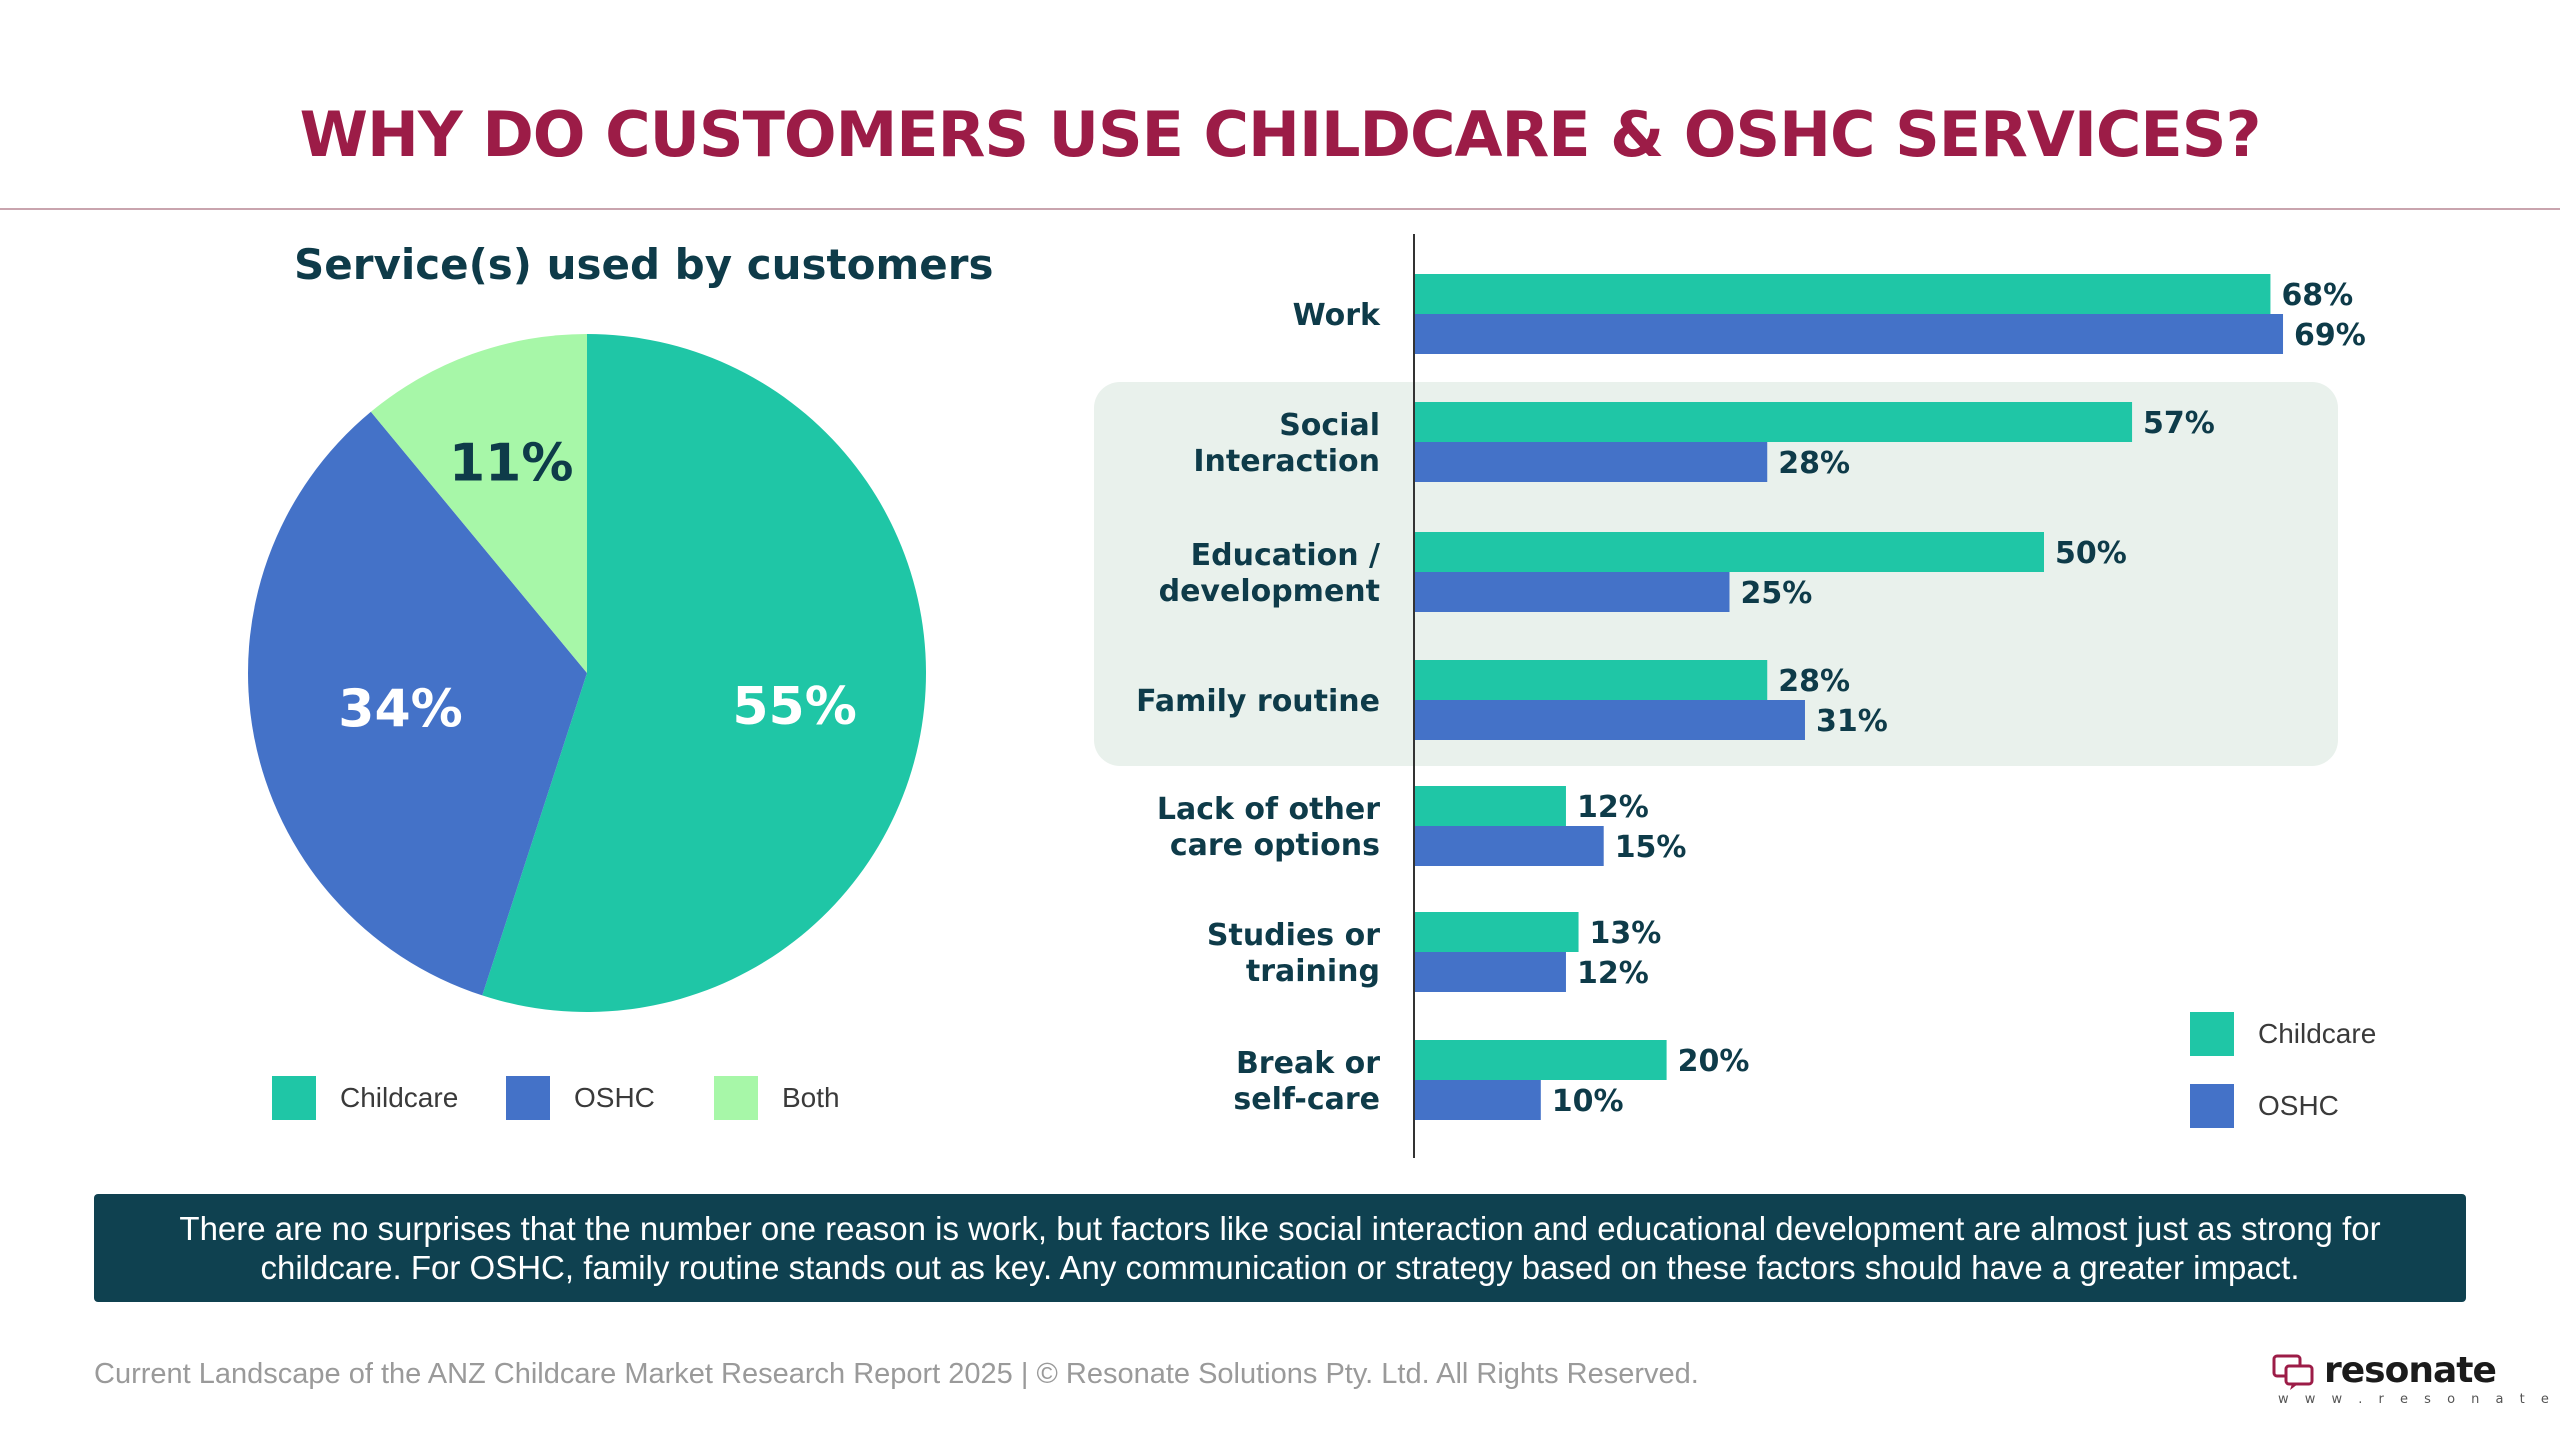  I want to click on chat-bubbles-icon, so click(2293, 1372).